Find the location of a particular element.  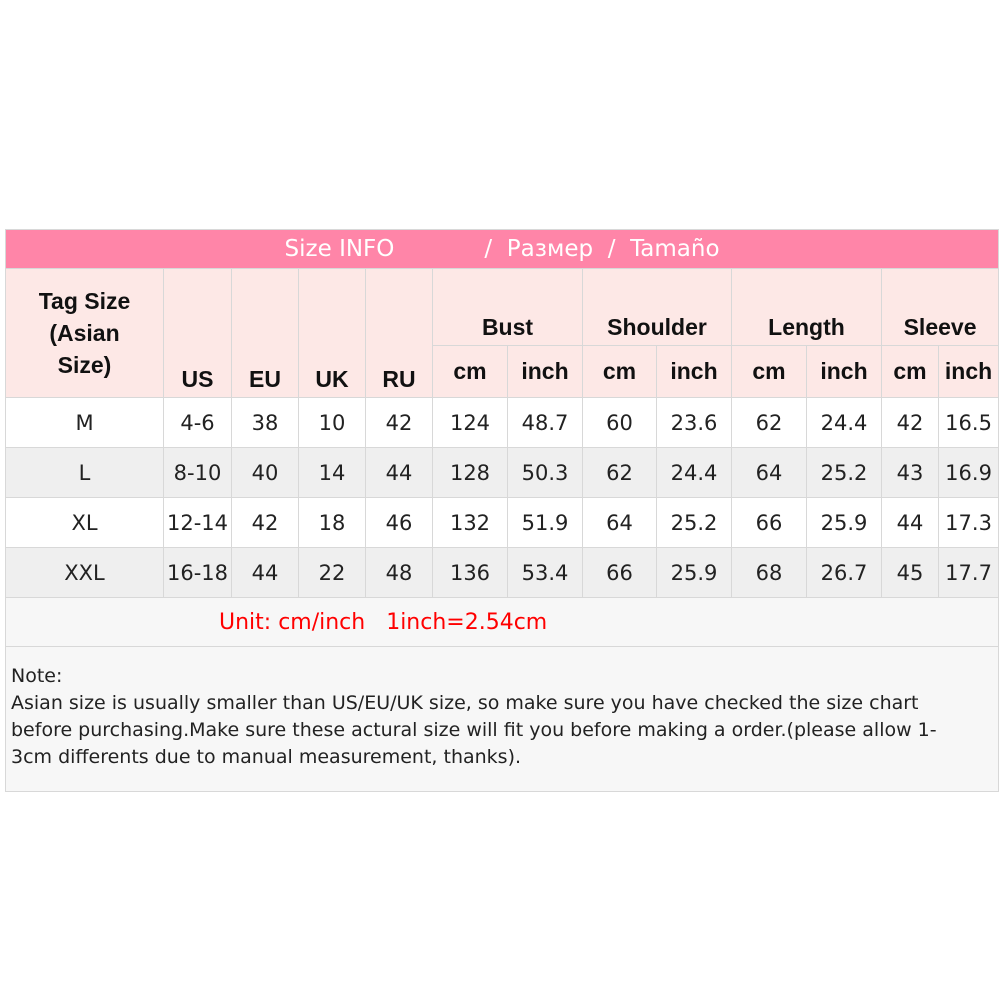

table-cell: 17.3 is located at coordinates (968, 522).